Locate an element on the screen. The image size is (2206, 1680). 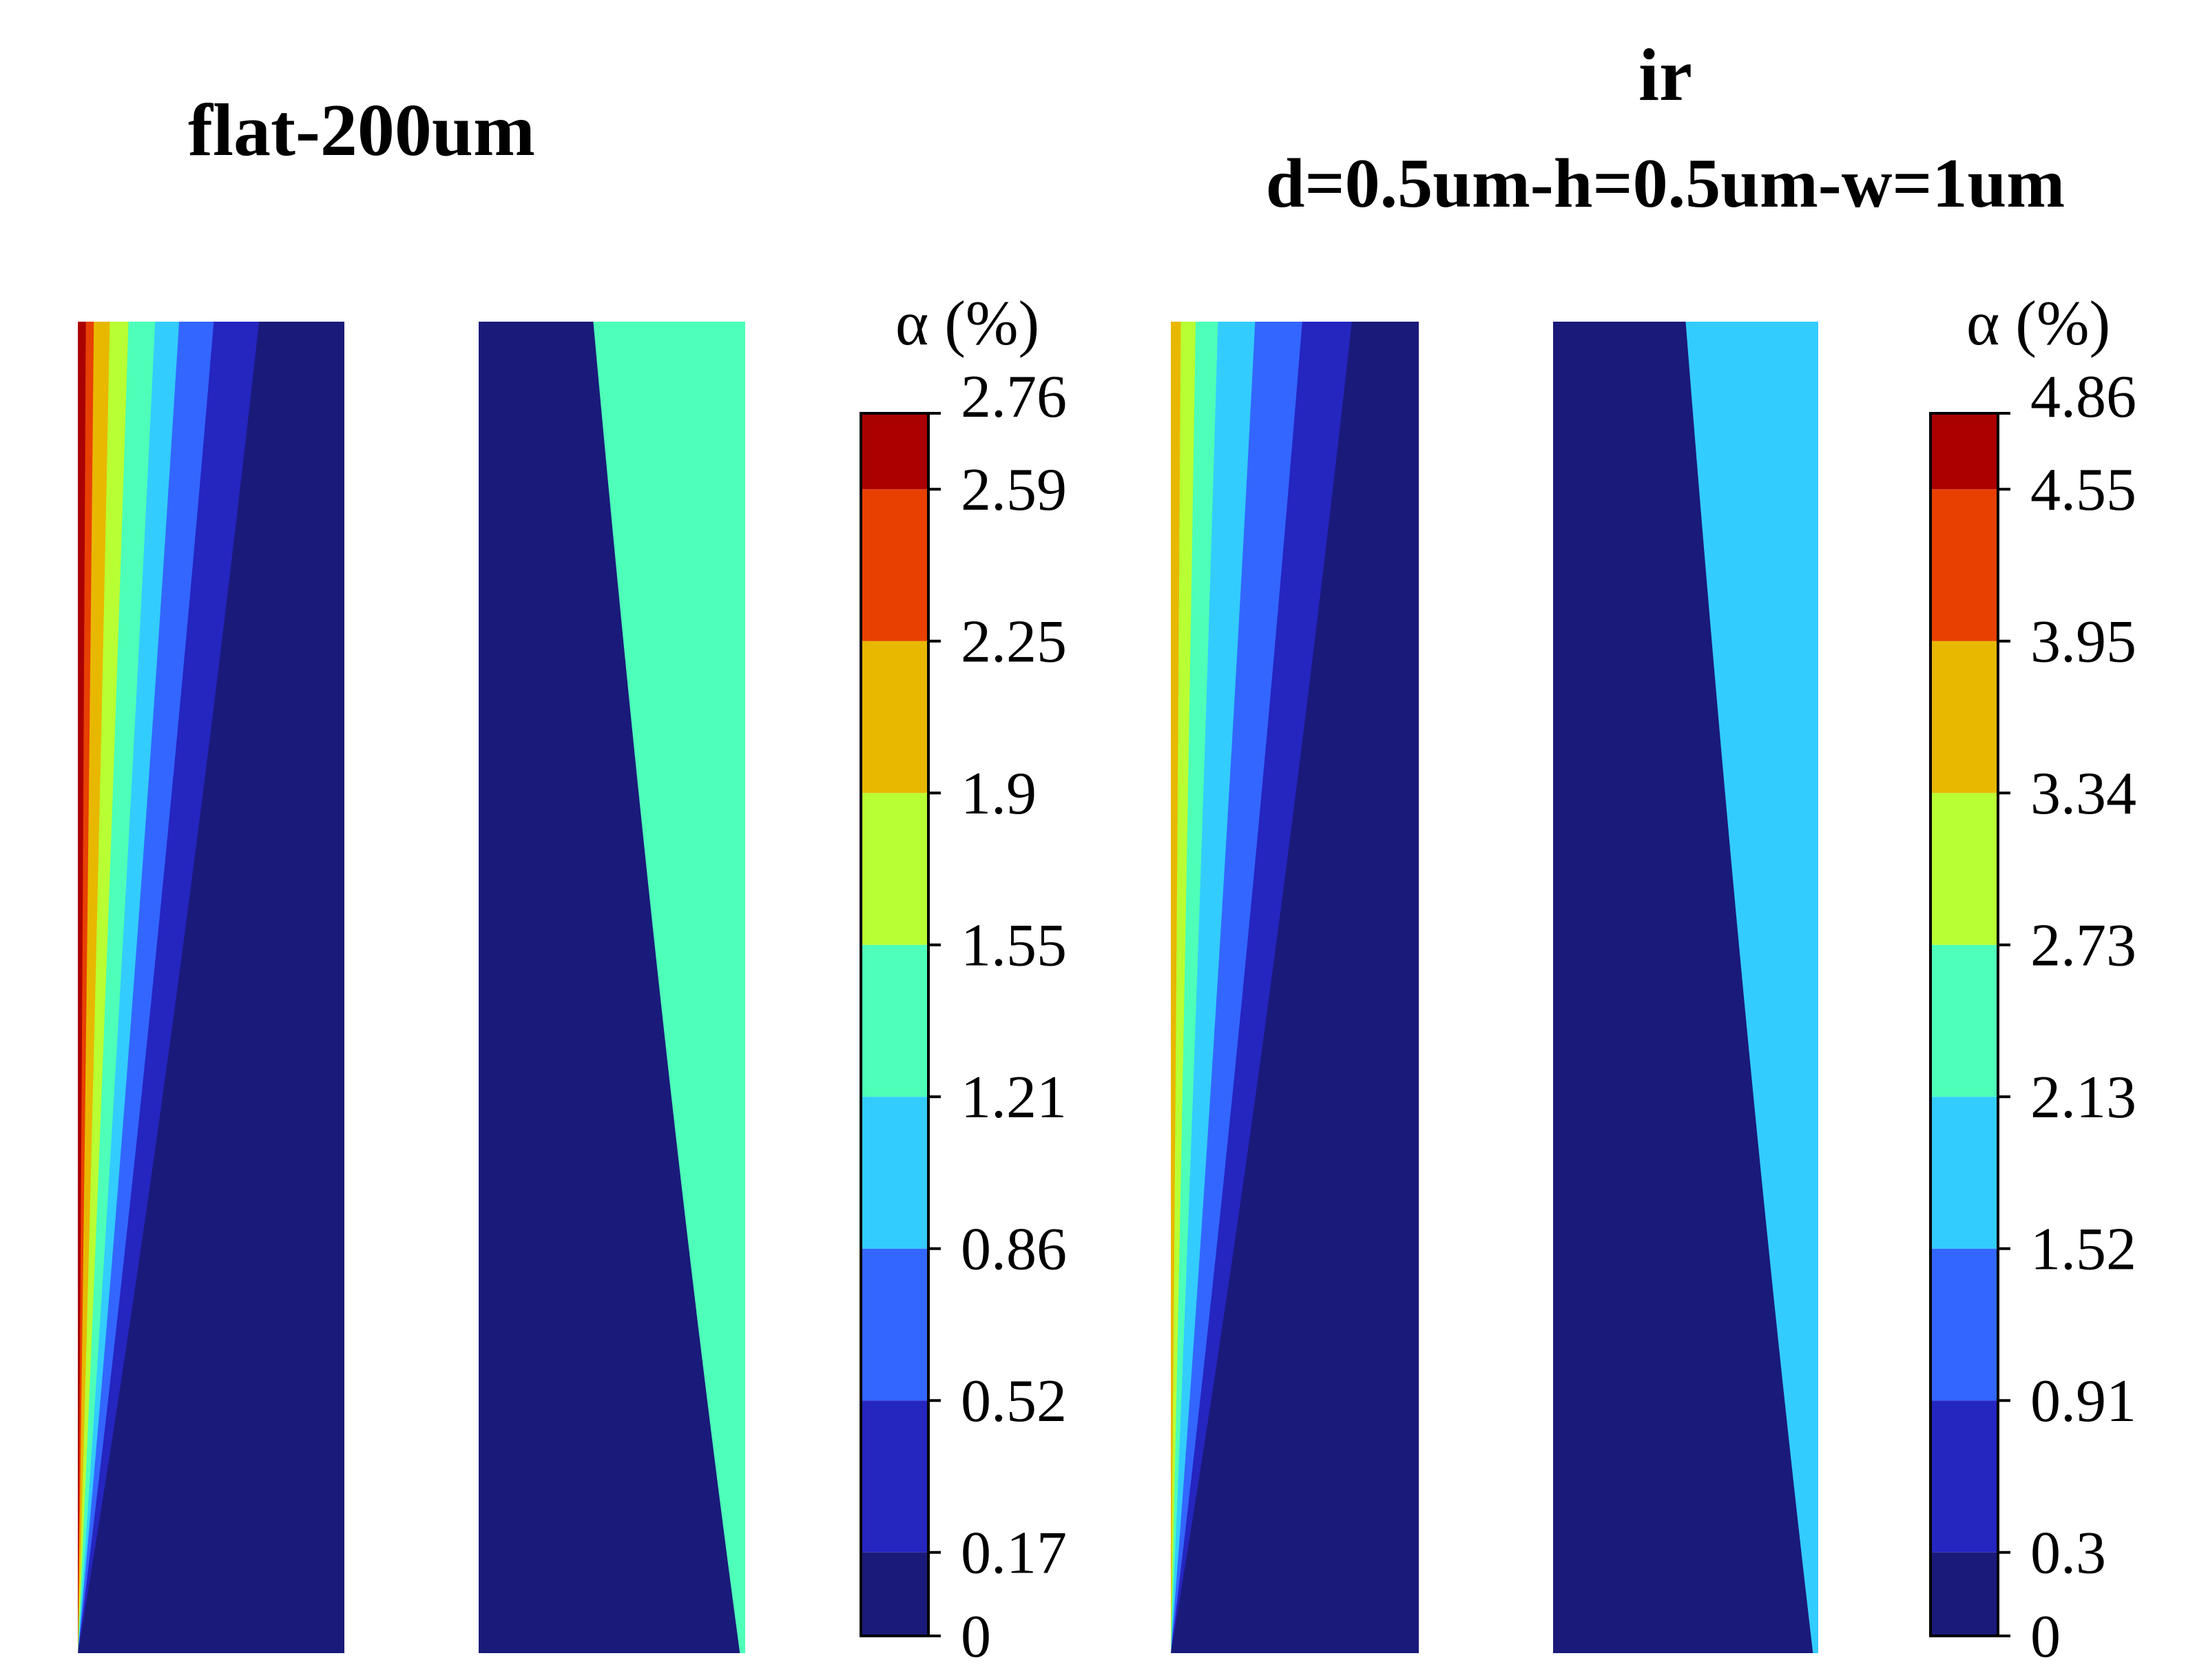
panel-0-left is located at coordinates (211, 987).